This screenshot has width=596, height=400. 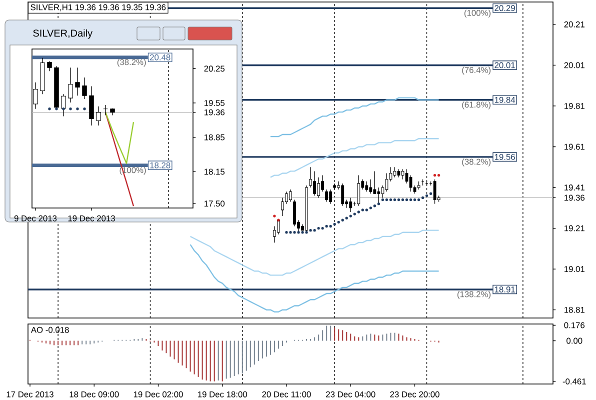 I want to click on x-tick-label: 18 Dec 09:00, so click(x=94, y=394).